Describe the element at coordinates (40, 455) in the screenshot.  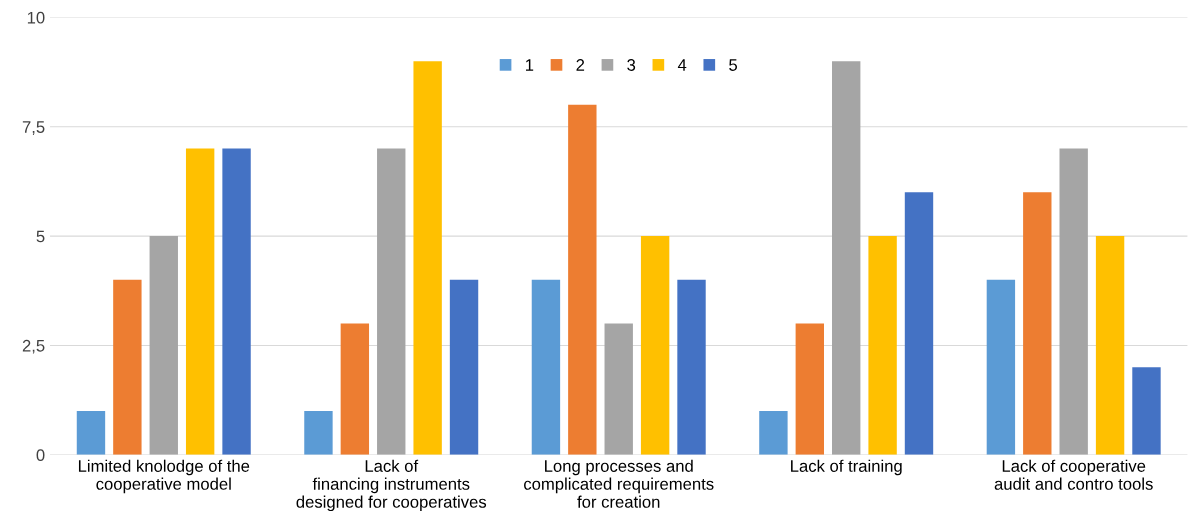
I see `y-tick-label: 0` at that location.